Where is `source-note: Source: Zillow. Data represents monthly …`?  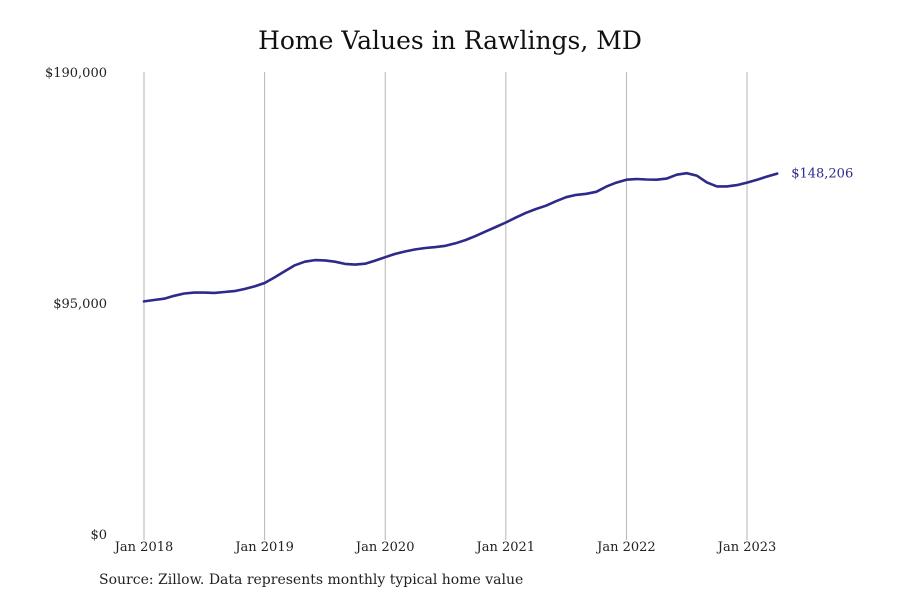 source-note: Source: Zillow. Data represents monthly … is located at coordinates (311, 580).